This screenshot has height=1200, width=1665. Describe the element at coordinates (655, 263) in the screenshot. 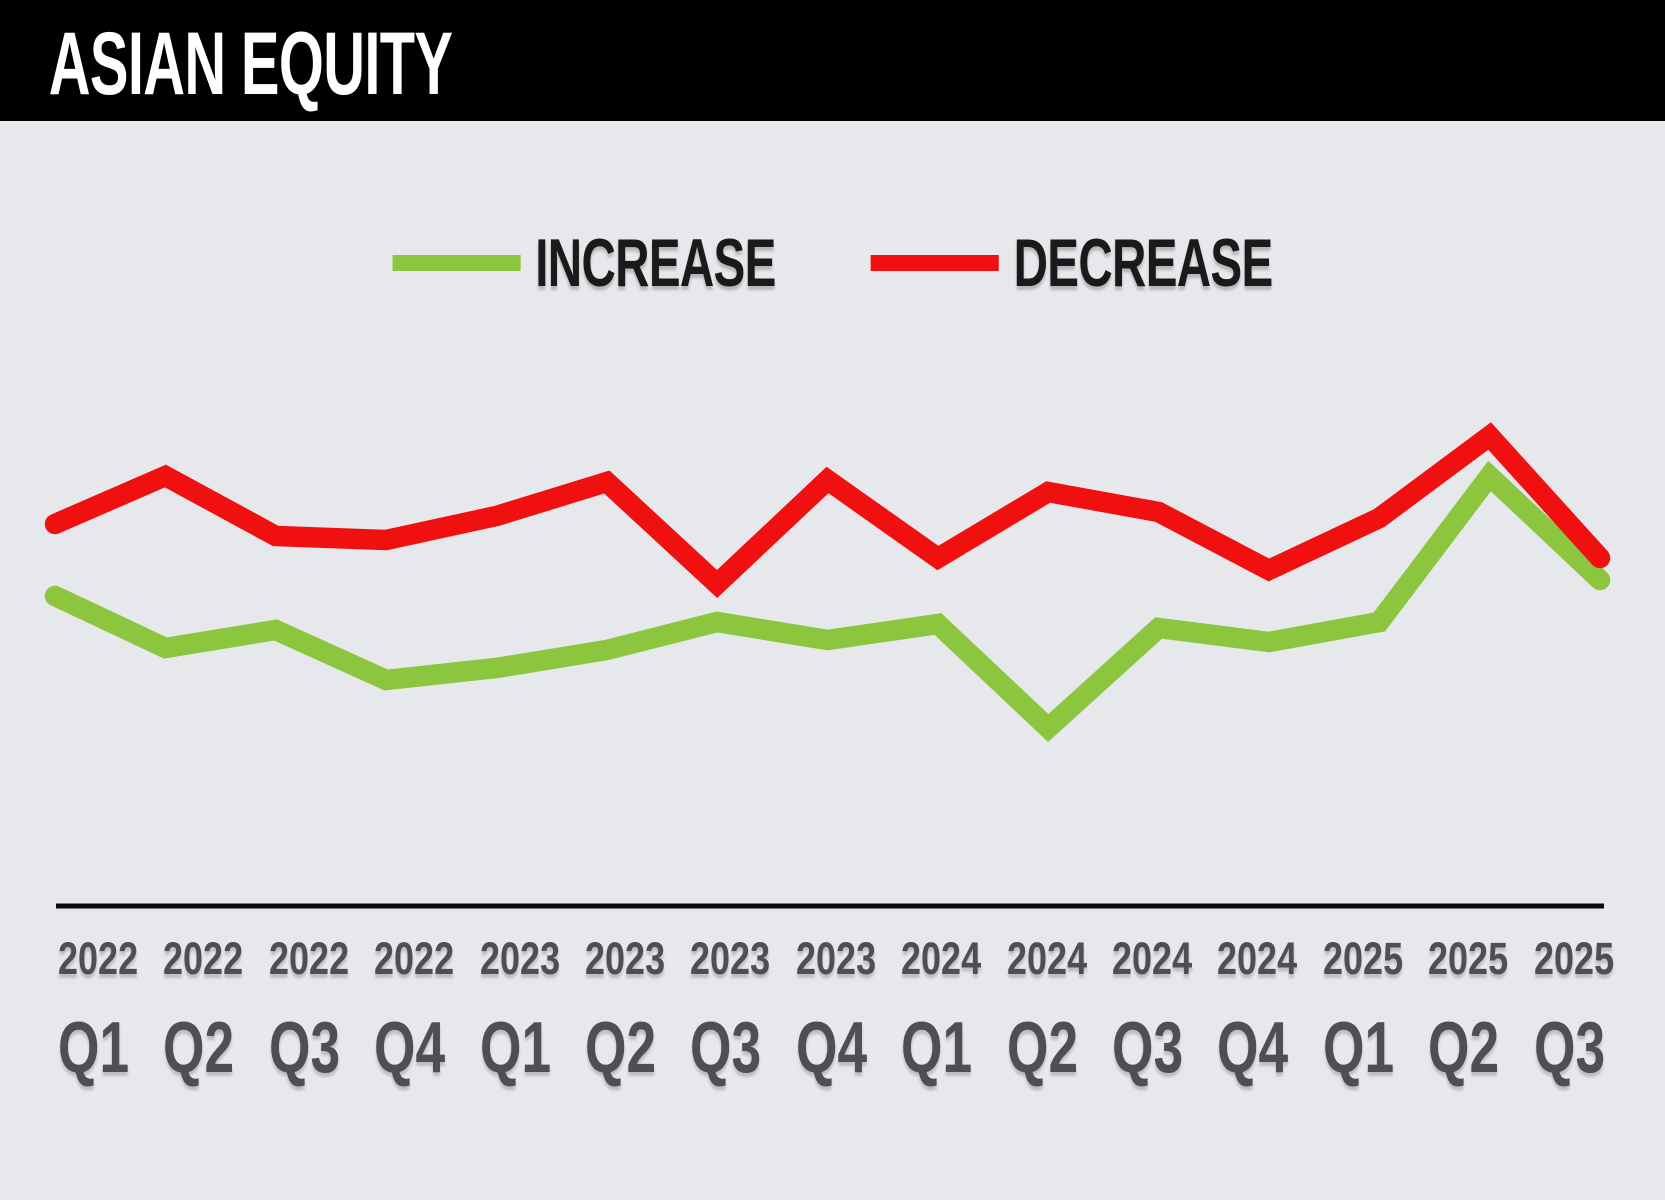

I see `legend-label-increase: INCREASE` at that location.